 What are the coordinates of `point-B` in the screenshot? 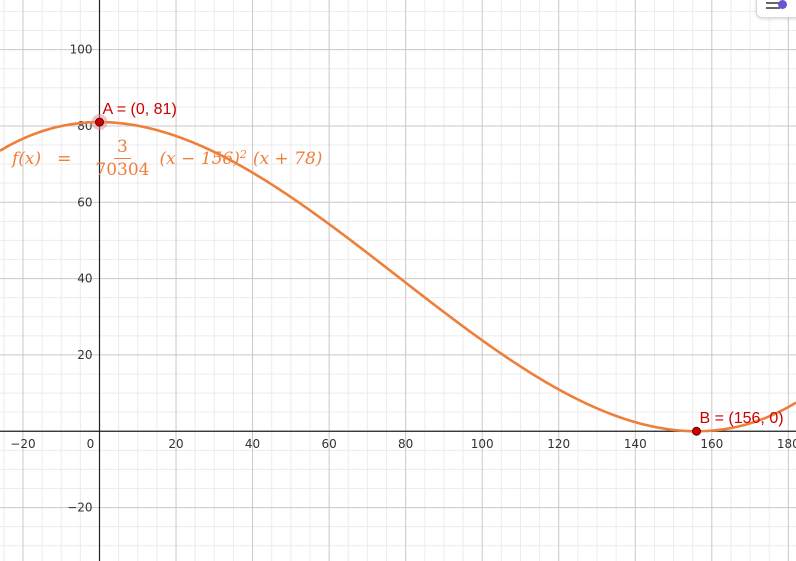 It's located at (696, 431).